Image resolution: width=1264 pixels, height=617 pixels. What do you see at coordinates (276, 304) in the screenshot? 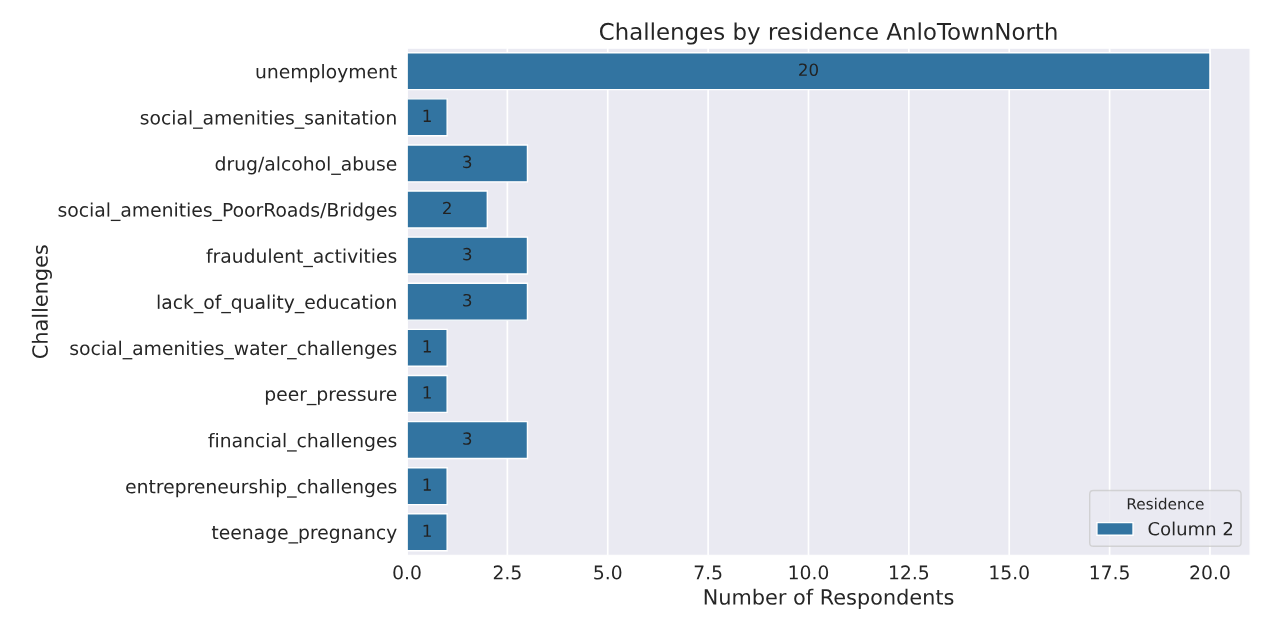
I see `y-tick-label: lack_of_quality_education` at bounding box center [276, 304].